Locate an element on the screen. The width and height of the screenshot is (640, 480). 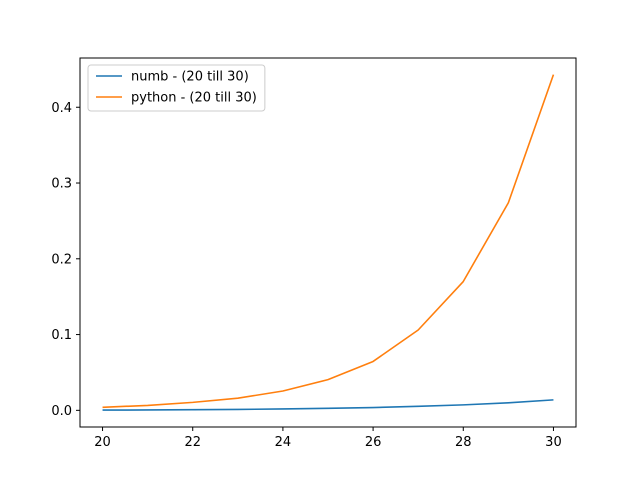
x-tick-label: 30 is located at coordinates (553, 442).